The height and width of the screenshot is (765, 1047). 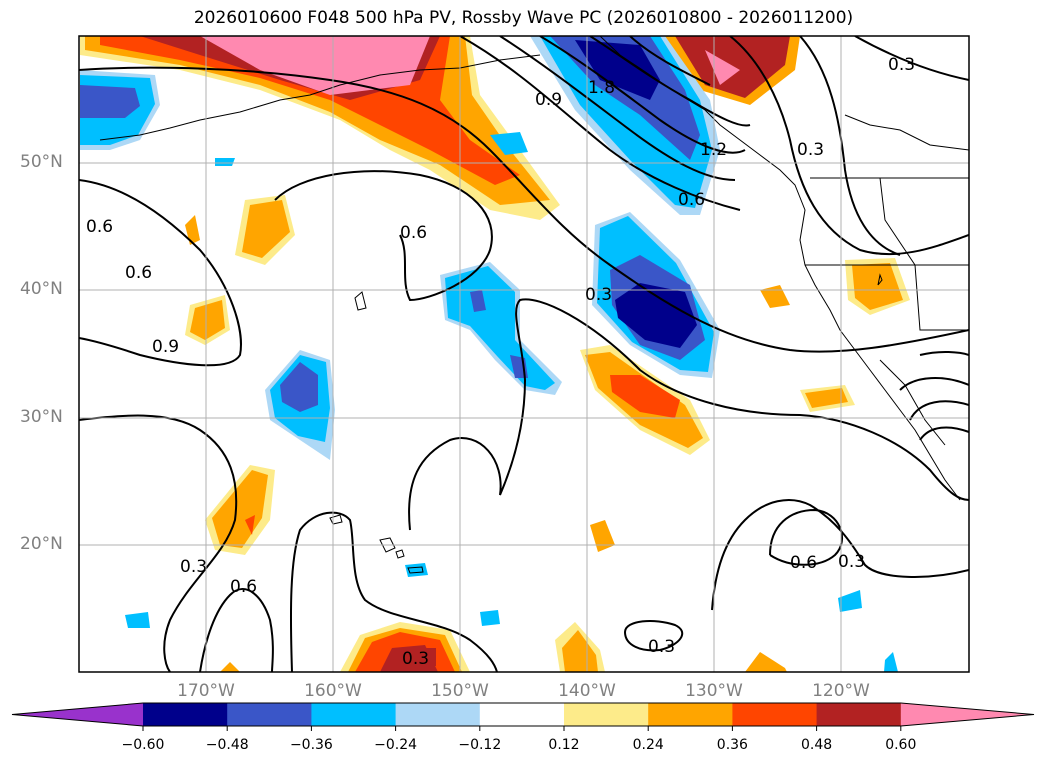 I want to click on colorbar-tick-label: 0.24, so click(x=648, y=745).